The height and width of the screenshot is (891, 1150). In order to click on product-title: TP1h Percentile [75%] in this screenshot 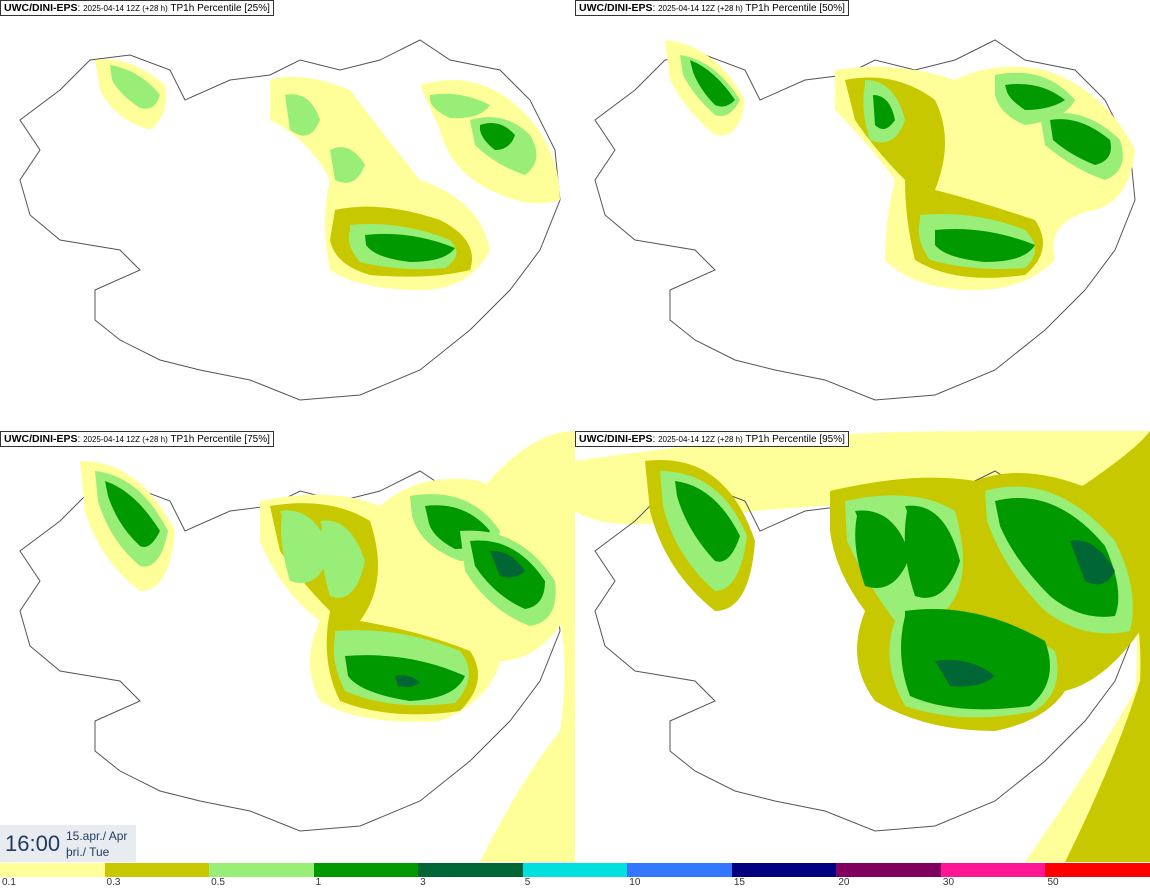, I will do `click(220, 439)`.